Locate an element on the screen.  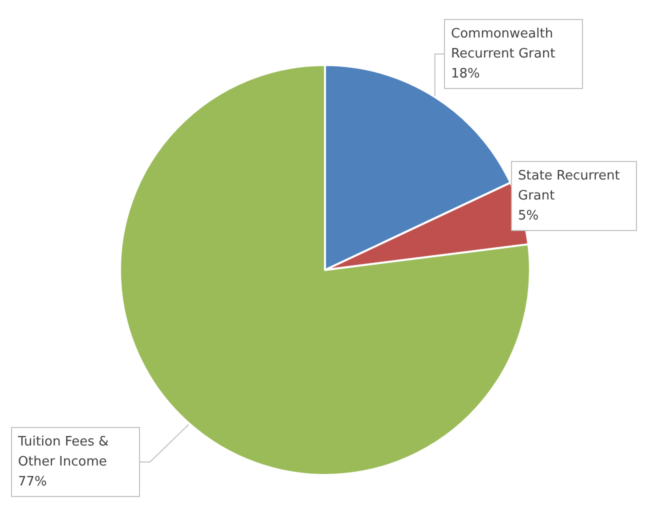
data-label: 18% is located at coordinates (465, 74).